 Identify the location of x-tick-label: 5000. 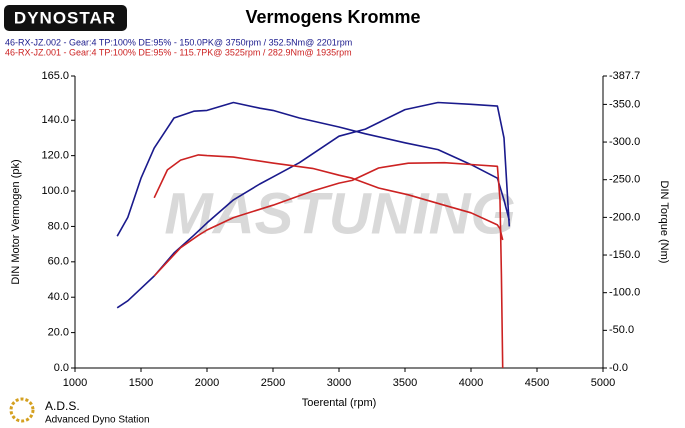
(603, 383).